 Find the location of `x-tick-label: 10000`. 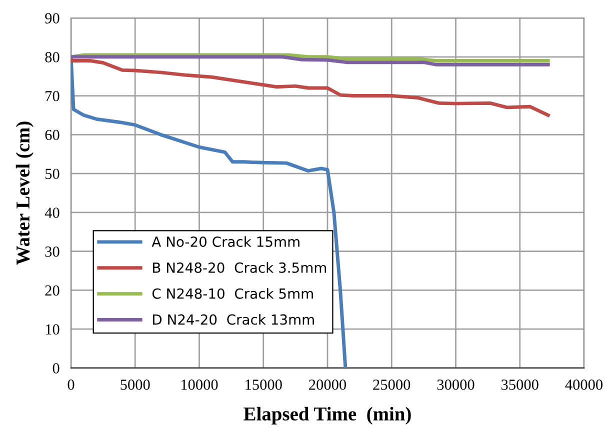

x-tick-label: 10000 is located at coordinates (199, 385).